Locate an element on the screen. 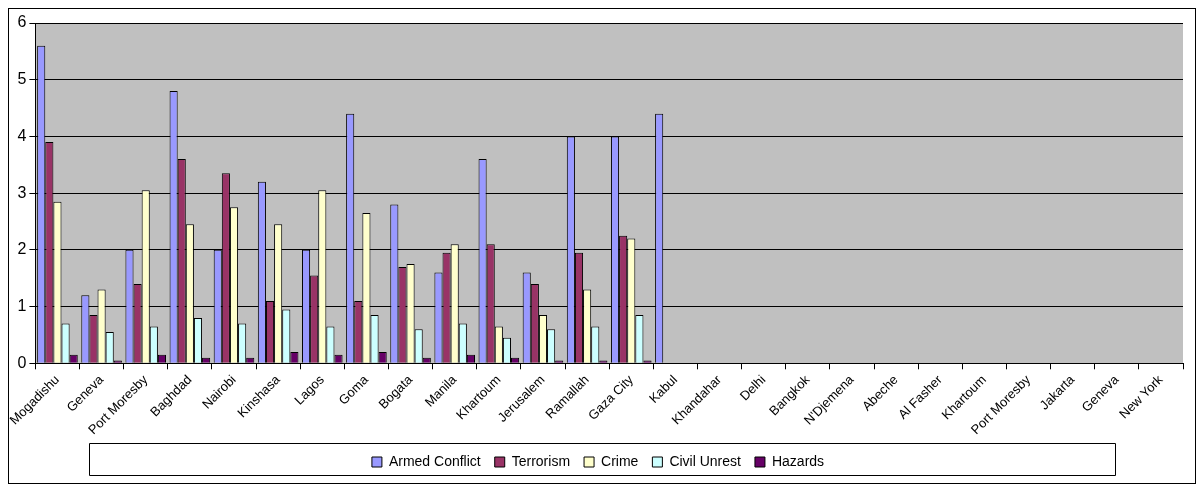 This screenshot has height=492, width=1204. y-tick-label: 5 is located at coordinates (22, 79).